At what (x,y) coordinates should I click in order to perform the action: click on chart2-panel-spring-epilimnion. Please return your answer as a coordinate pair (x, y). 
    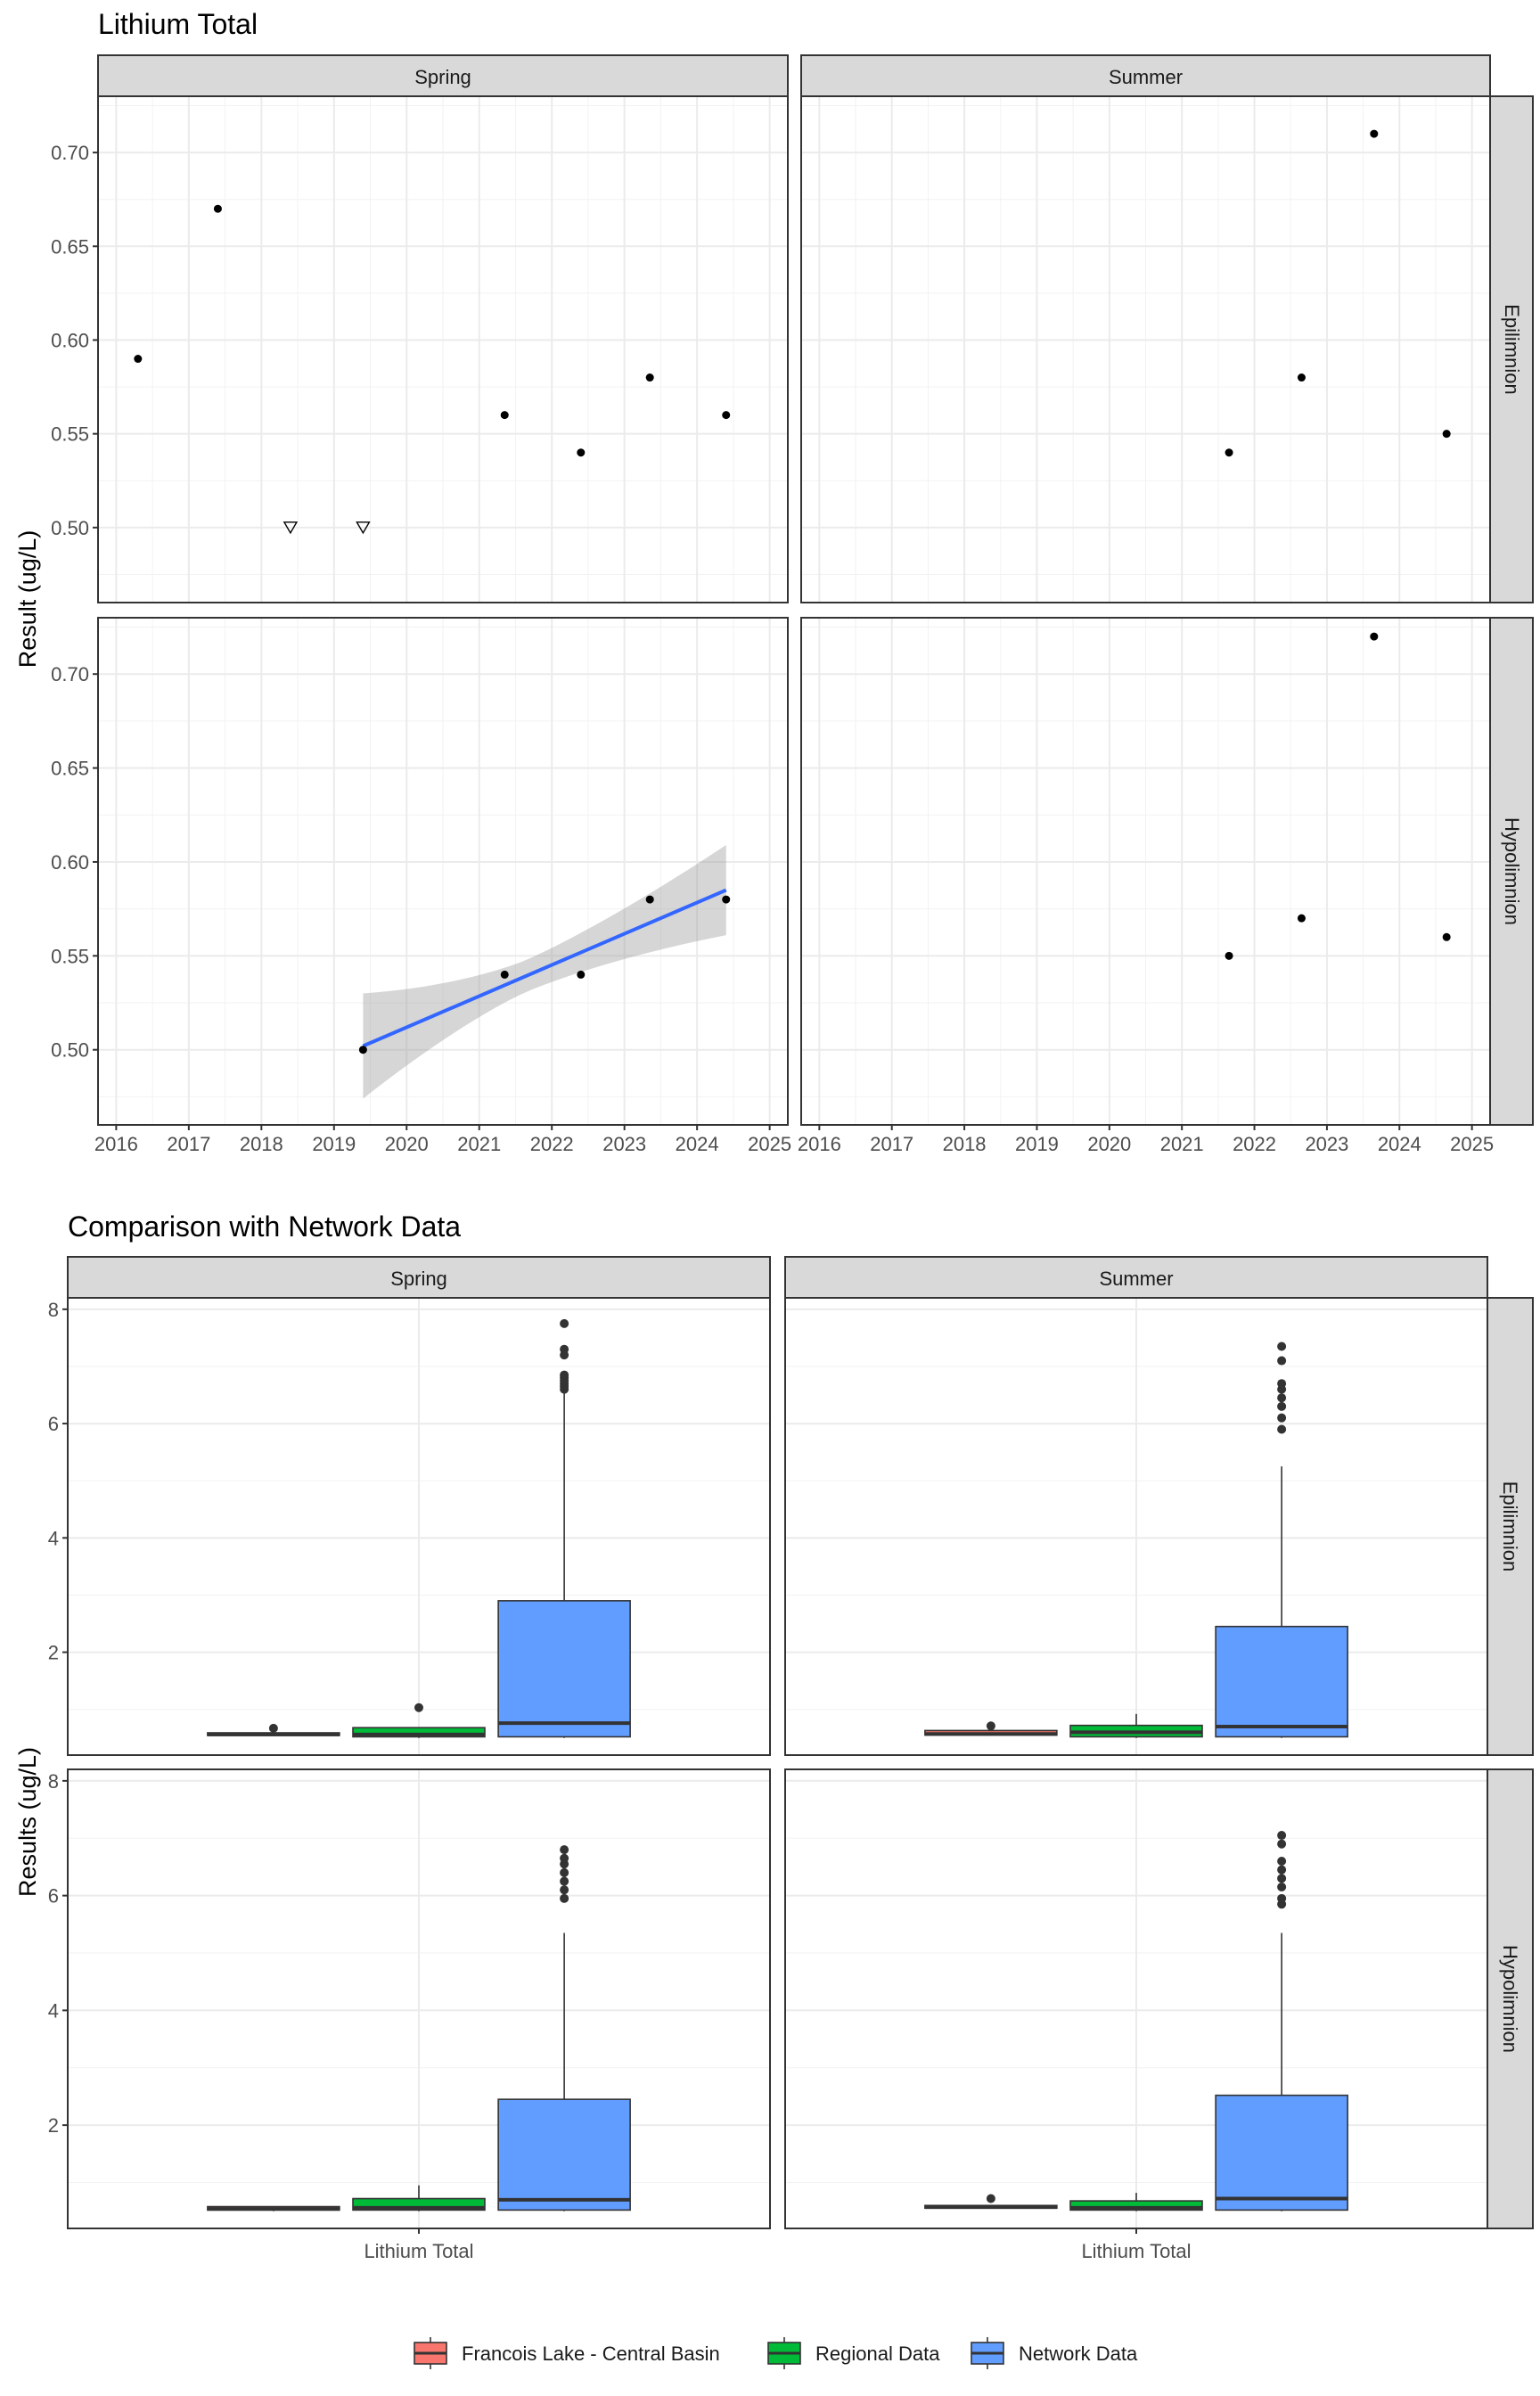
    Looking at the image, I should click on (419, 1526).